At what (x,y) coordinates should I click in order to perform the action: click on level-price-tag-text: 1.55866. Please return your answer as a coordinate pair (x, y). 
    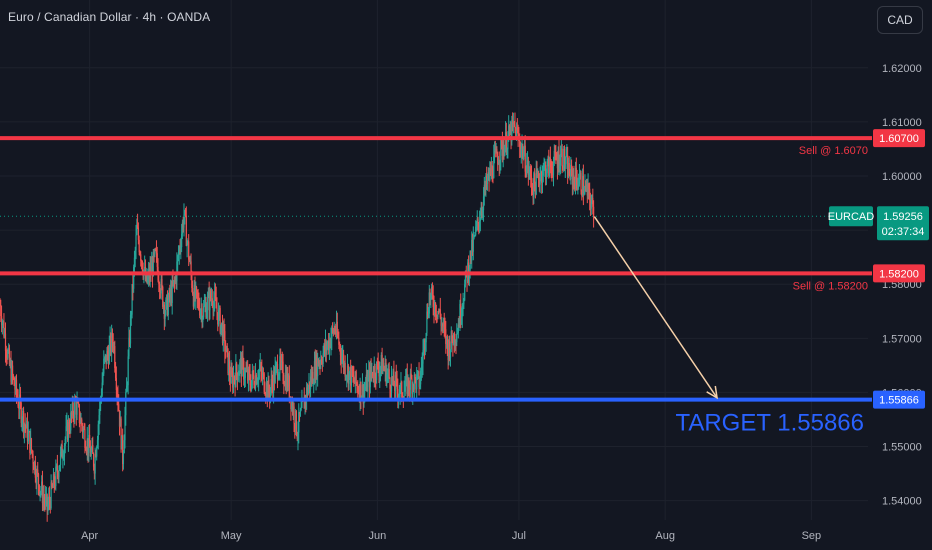
    Looking at the image, I should click on (899, 401).